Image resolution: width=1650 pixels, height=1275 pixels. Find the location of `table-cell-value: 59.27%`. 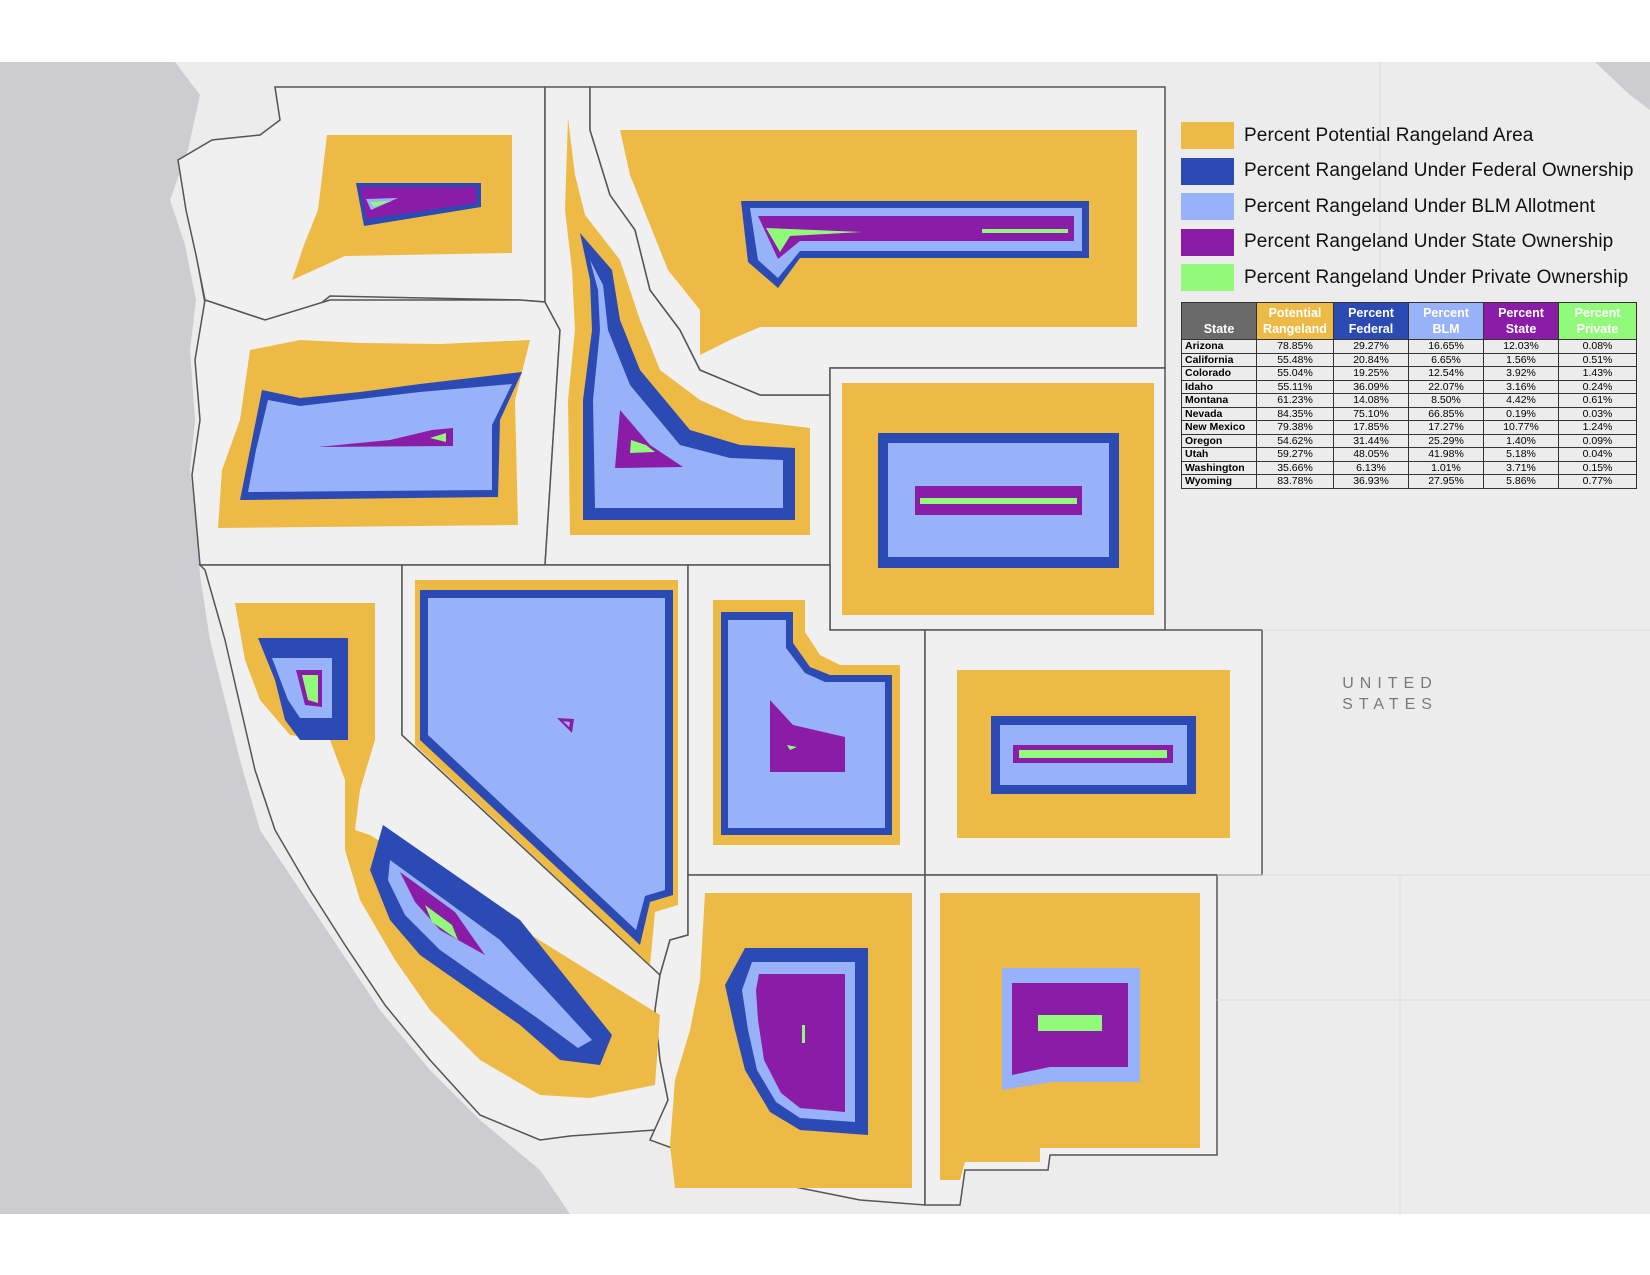

table-cell-value: 59.27% is located at coordinates (1295, 454).